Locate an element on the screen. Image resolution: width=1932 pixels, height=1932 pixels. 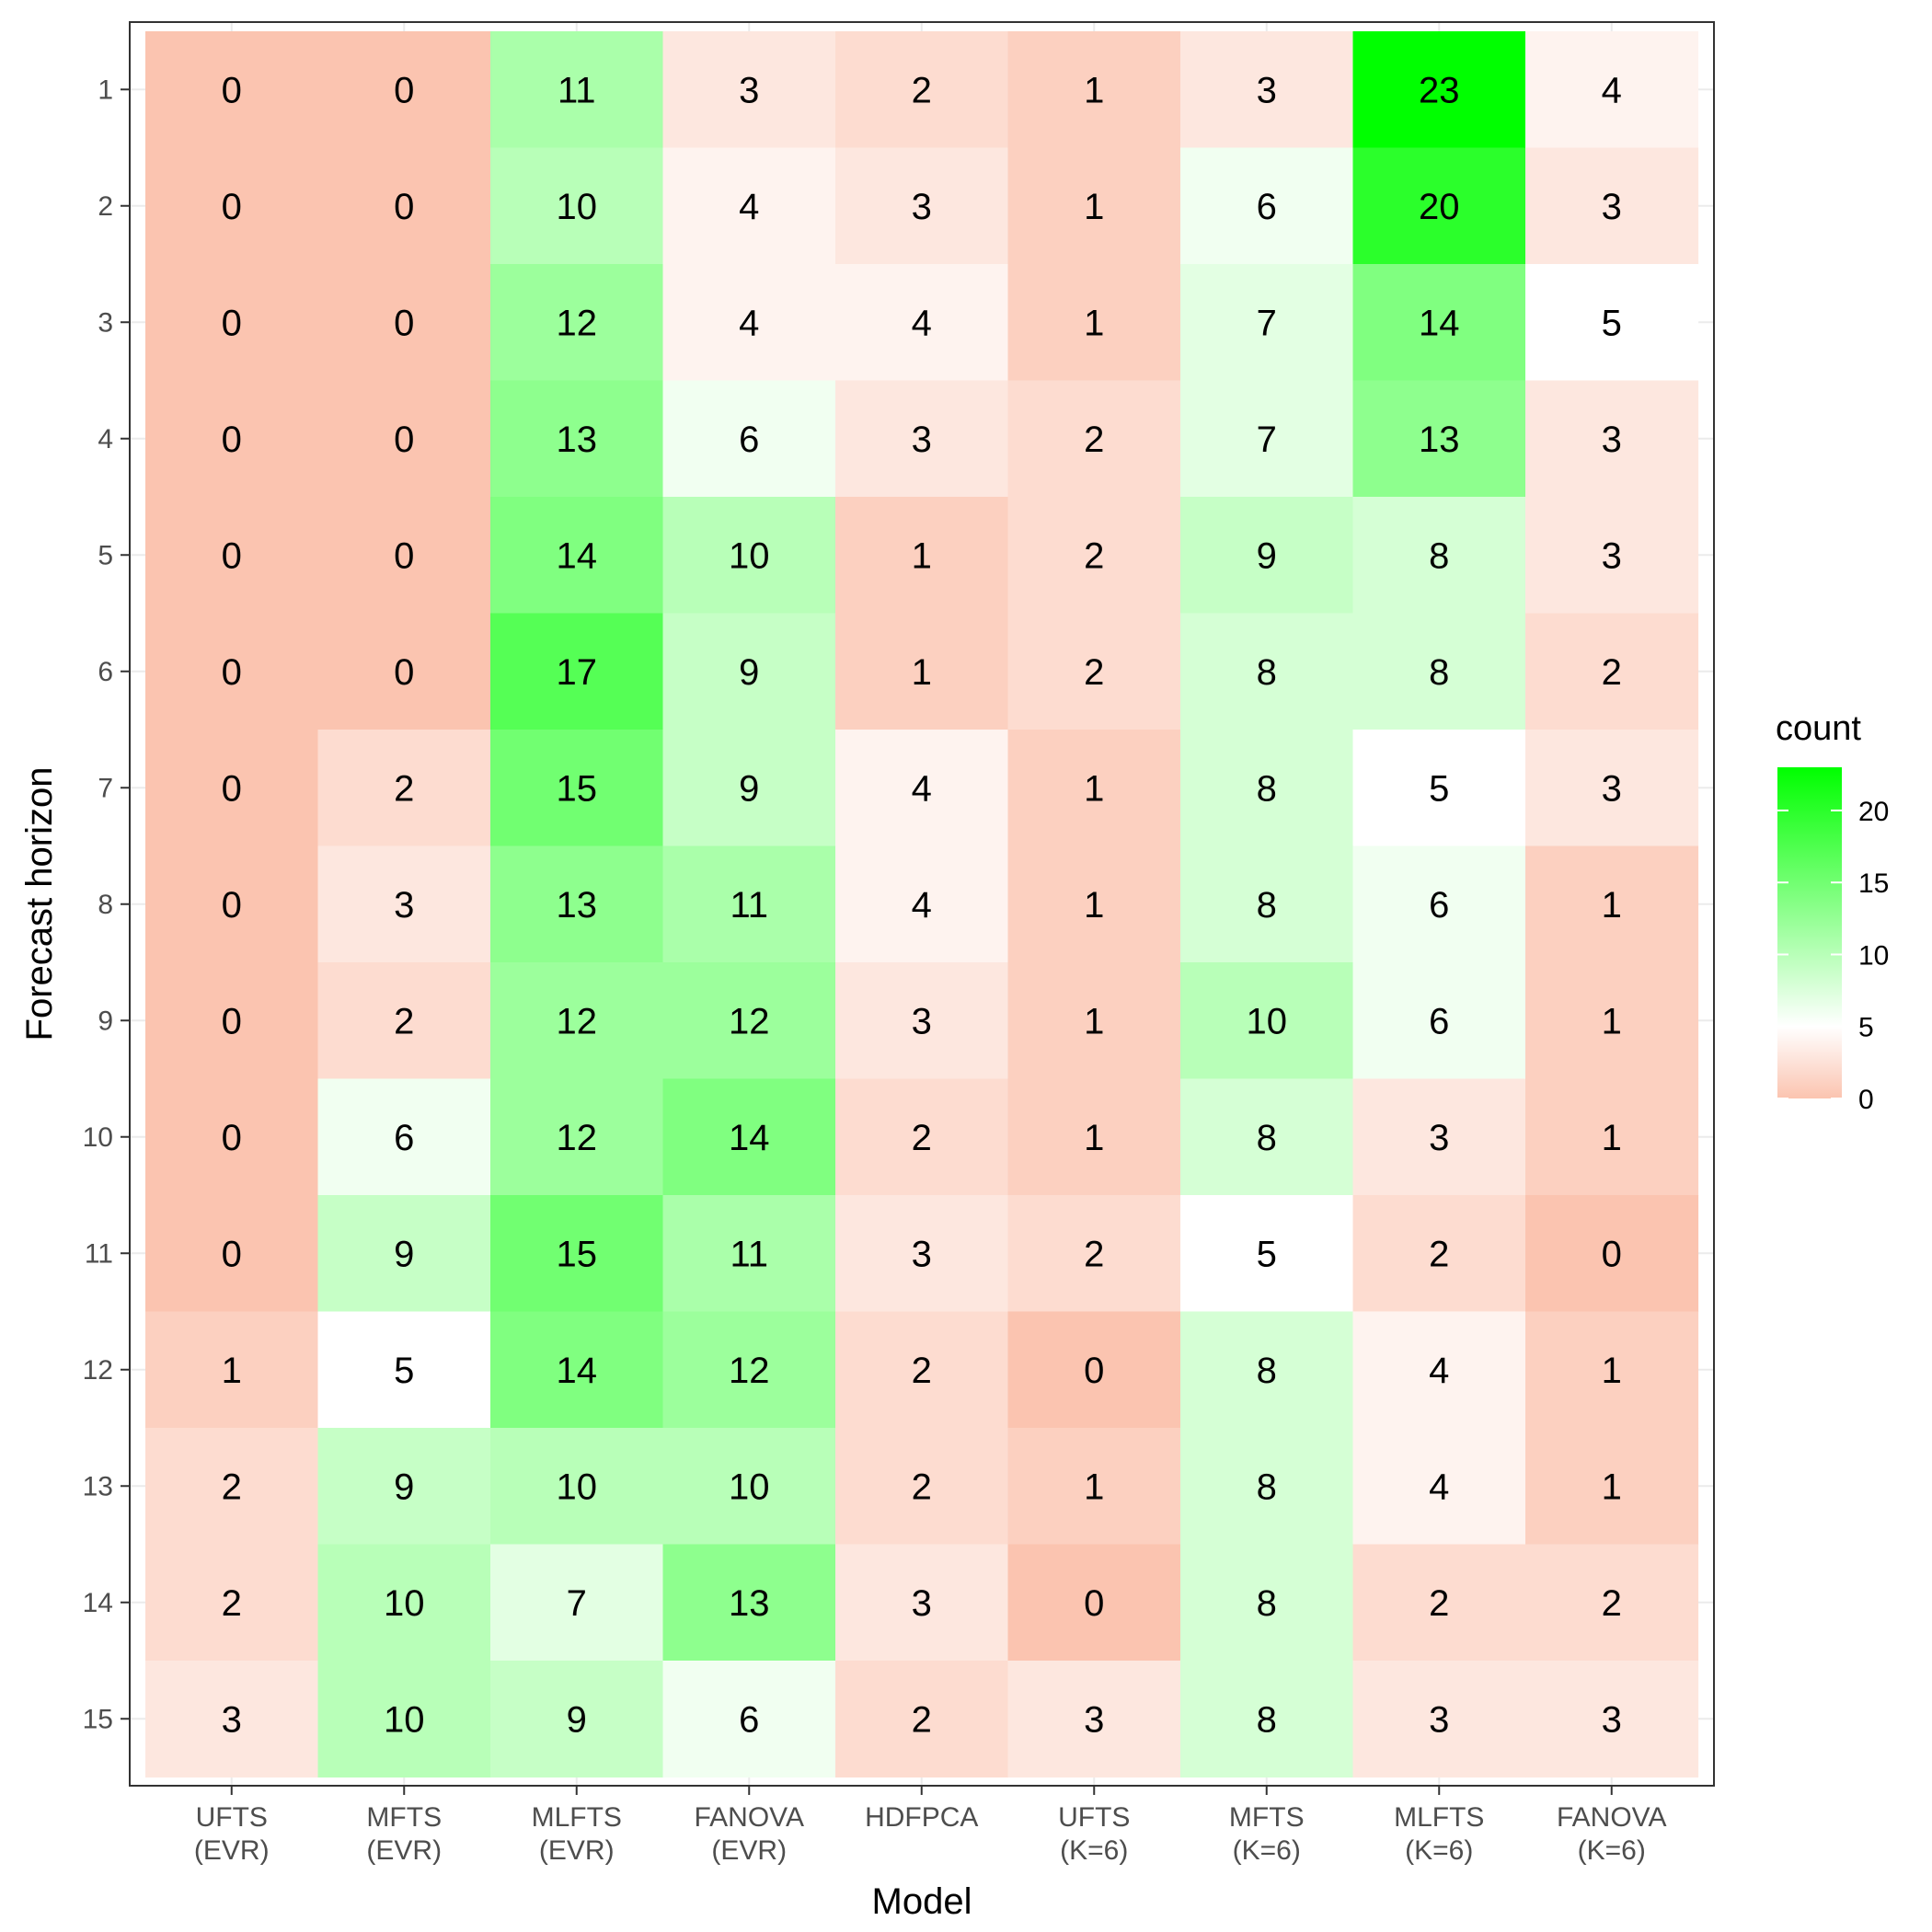
legend-colorbar is located at coordinates (1809, 932).